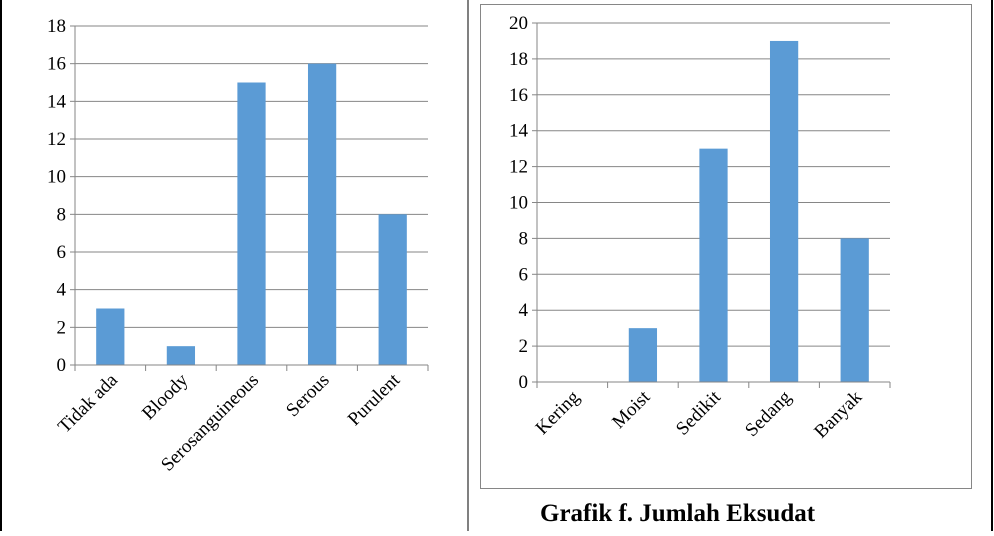 Image resolution: width=994 pixels, height=536 pixels. I want to click on bar-serous, so click(322, 214).